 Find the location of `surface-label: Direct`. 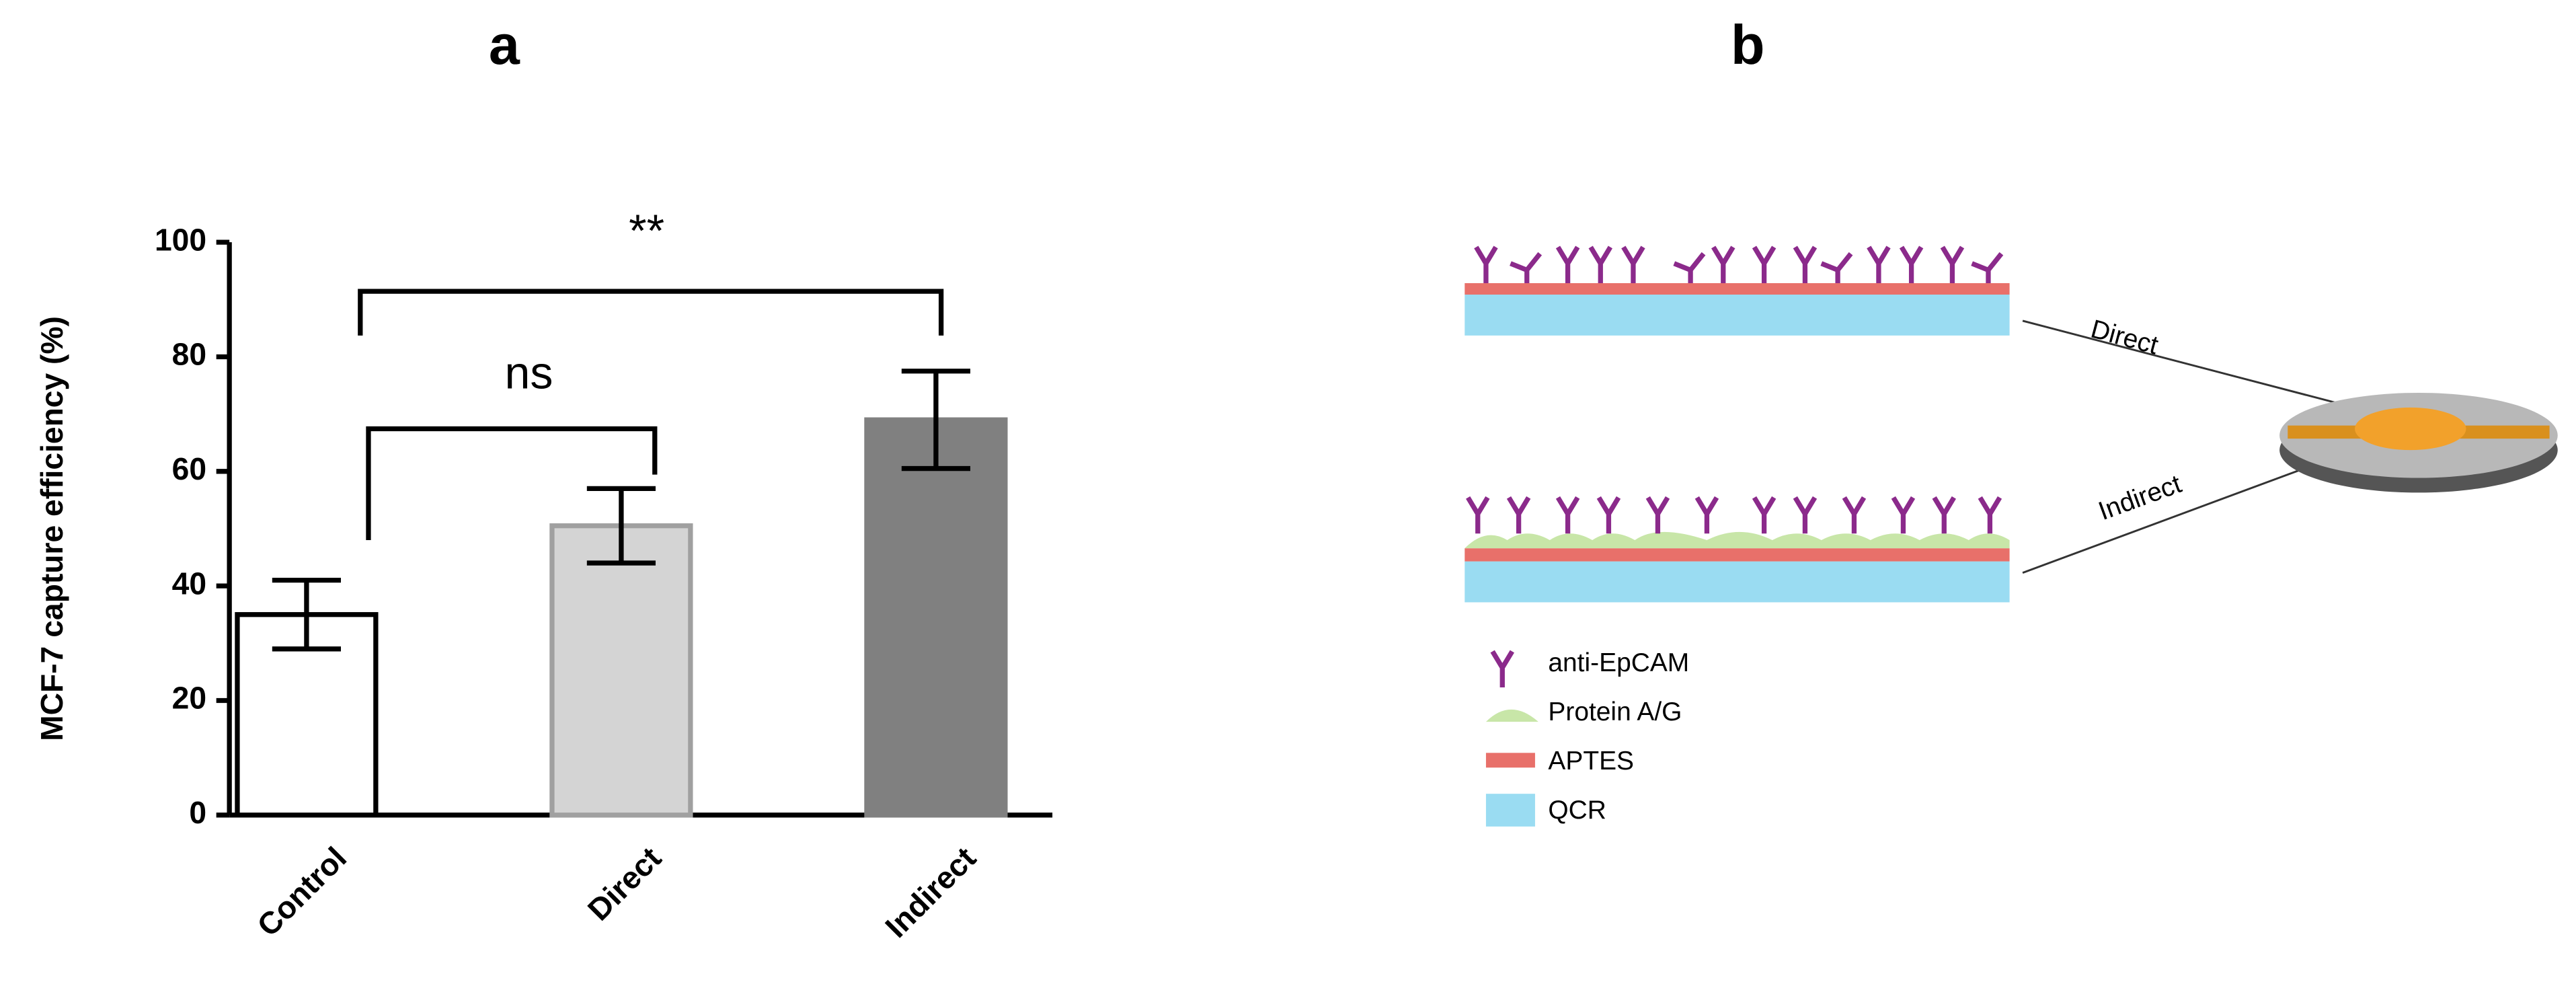

surface-label: Direct is located at coordinates (2124, 338).